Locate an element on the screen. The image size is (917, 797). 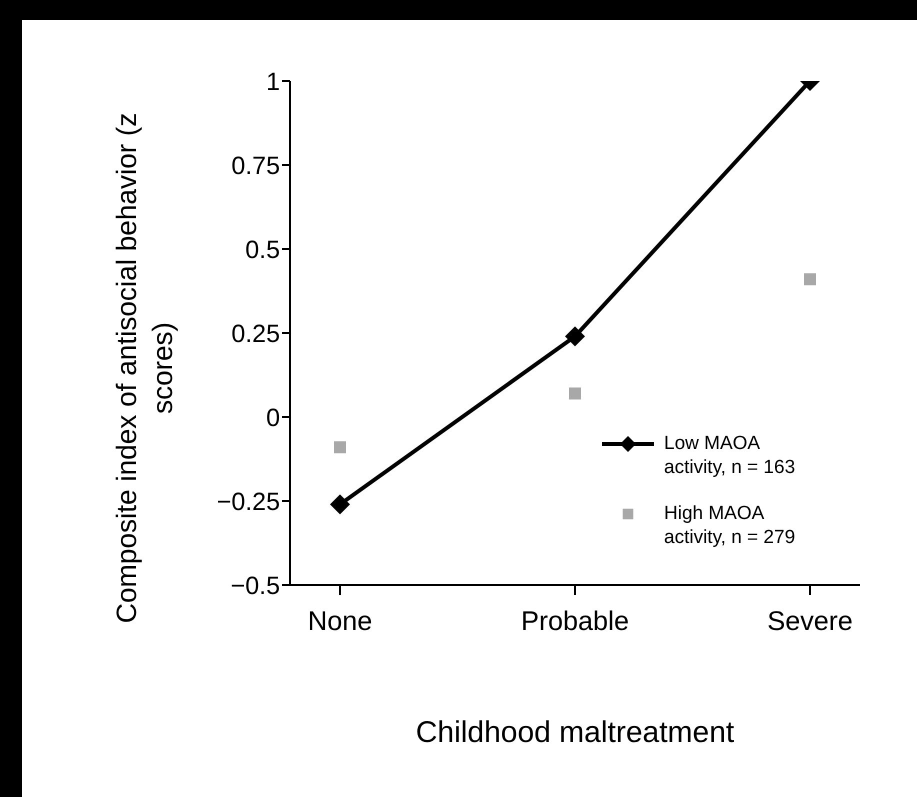
y-tick-label: 0 is located at coordinates (273, 418).